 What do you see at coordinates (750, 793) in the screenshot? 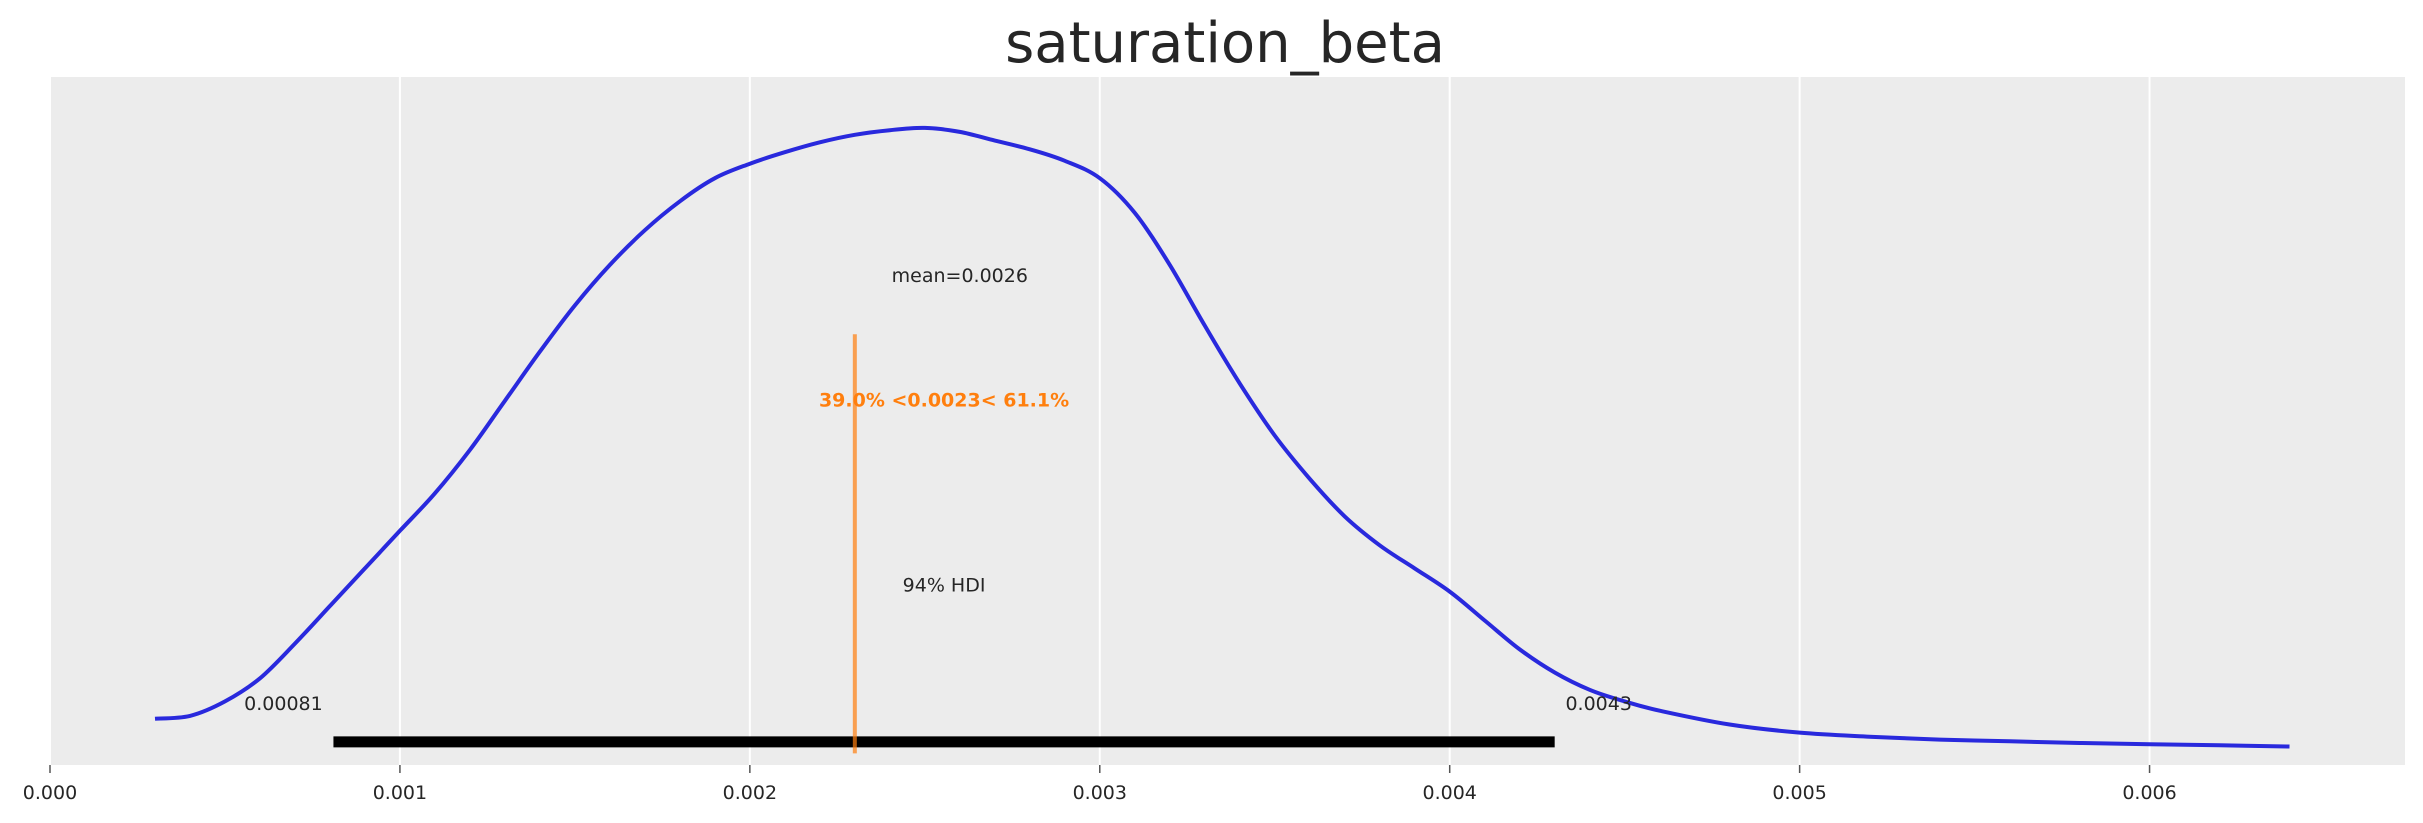
I see `x-tick-label: 0.002` at bounding box center [750, 793].